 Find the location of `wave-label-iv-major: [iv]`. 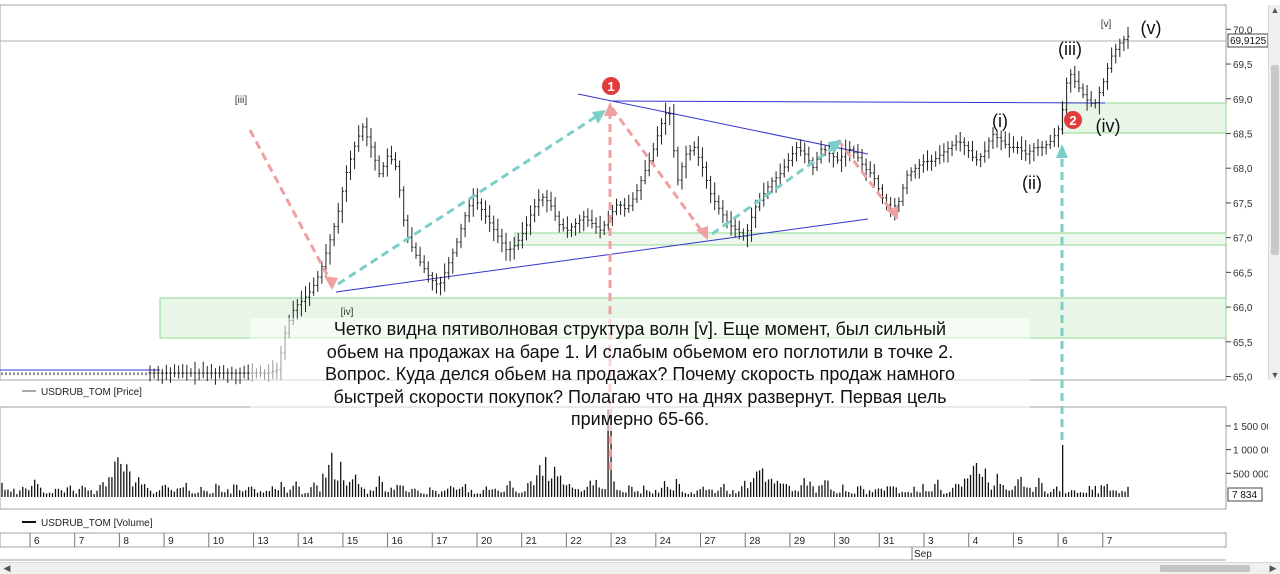

wave-label-iv-major: [iv] is located at coordinates (347, 312).